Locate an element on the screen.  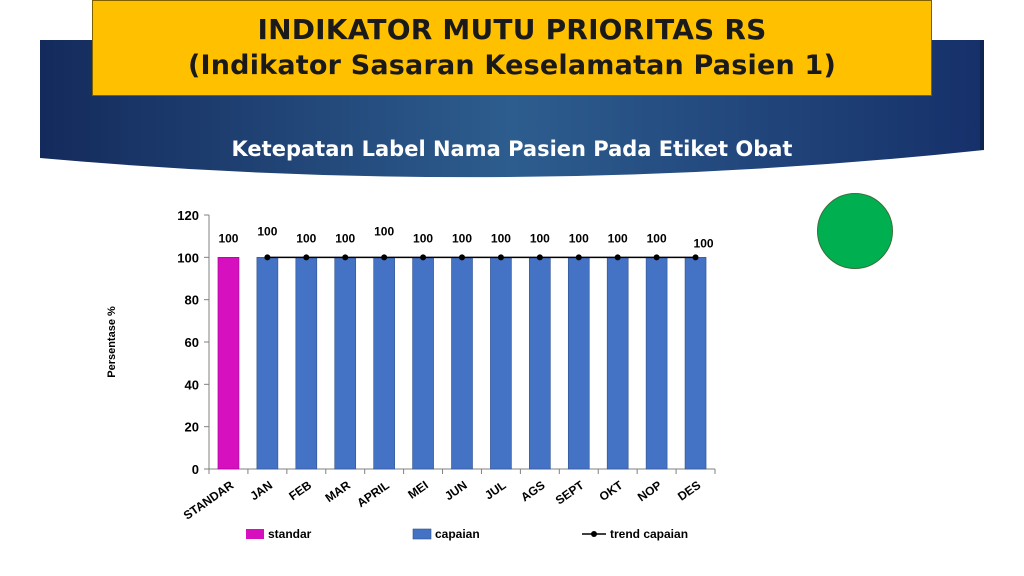
x-tick-label: APRIL is located at coordinates (373, 494).